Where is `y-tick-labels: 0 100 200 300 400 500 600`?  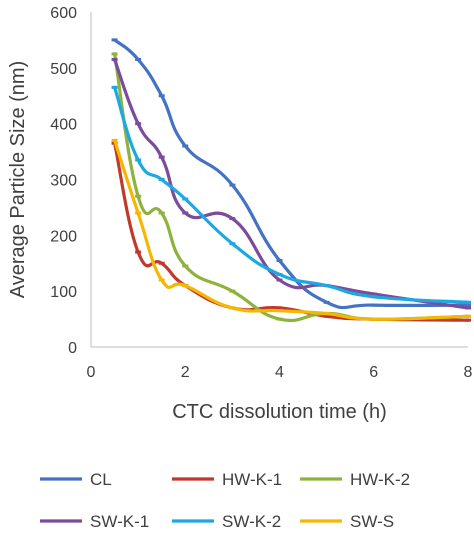 y-tick-labels: 0 100 200 300 400 500 600 is located at coordinates (63, 181).